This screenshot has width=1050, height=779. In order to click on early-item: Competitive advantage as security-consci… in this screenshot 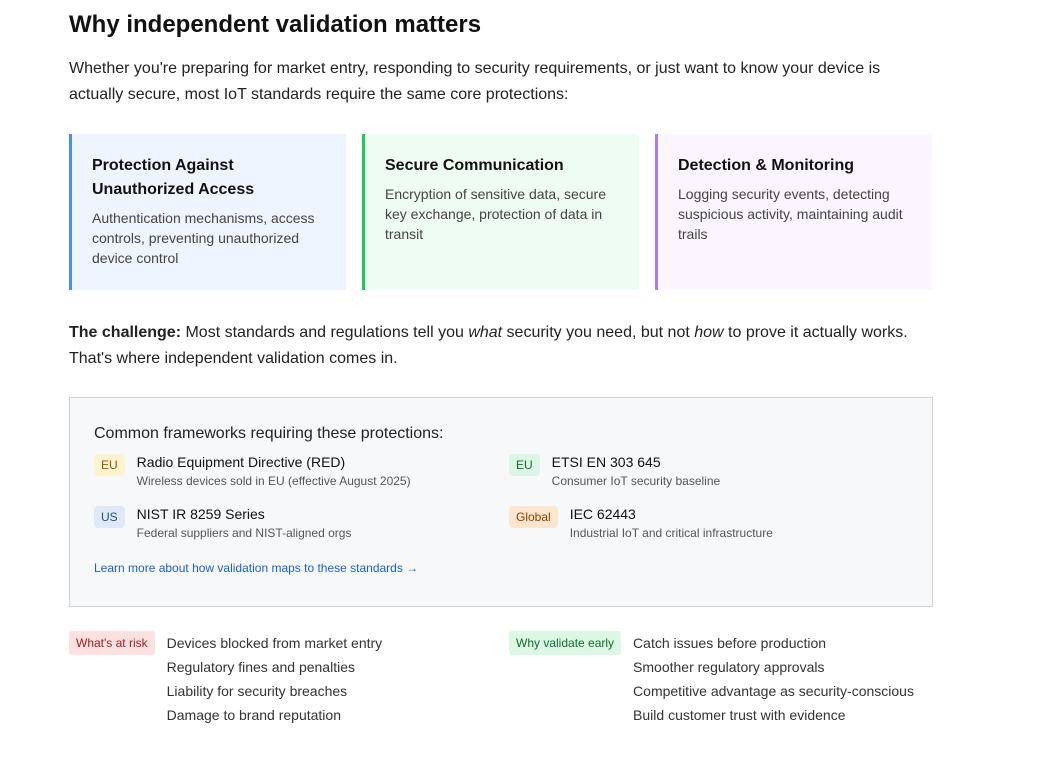, I will do `click(773, 691)`.